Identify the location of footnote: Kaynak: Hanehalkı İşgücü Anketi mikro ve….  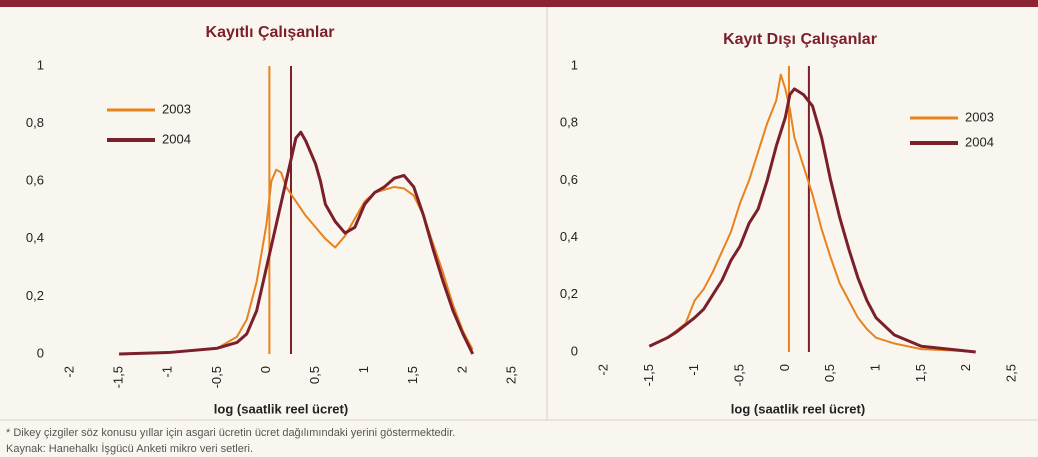
(129, 448).